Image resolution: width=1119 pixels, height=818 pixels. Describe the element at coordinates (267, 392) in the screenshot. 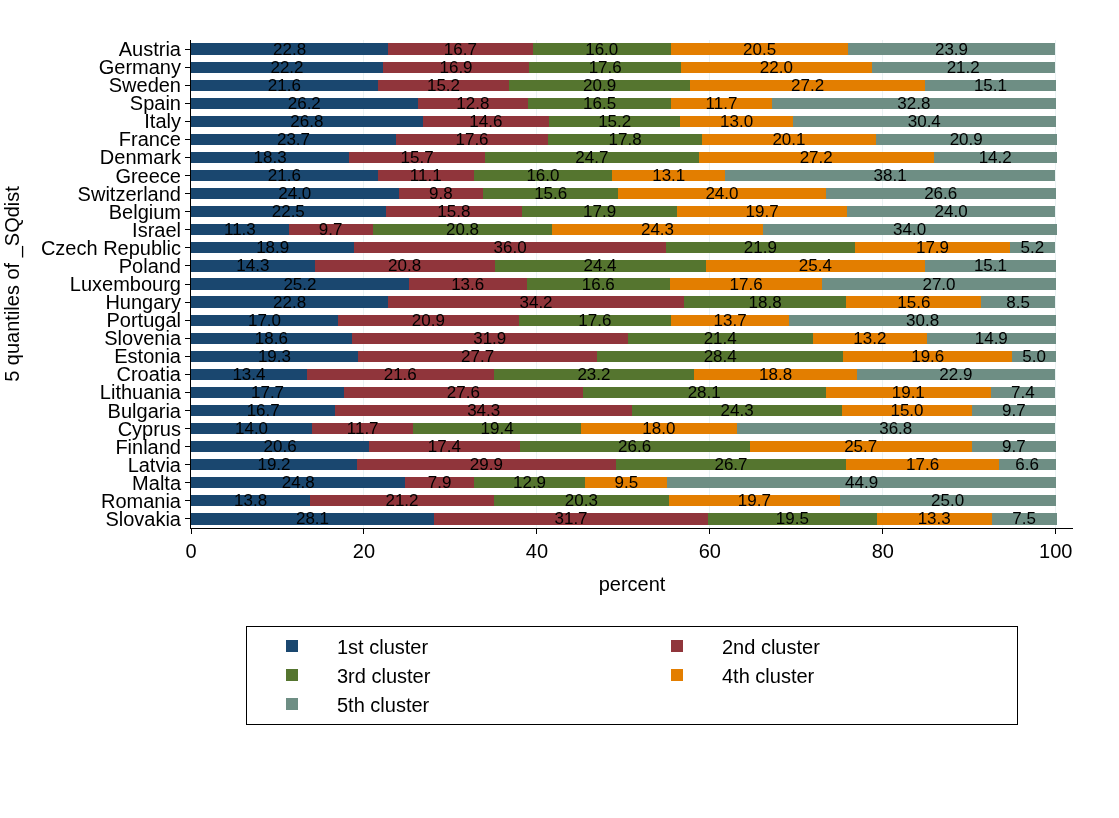

I see `data-label: 17.7` at that location.